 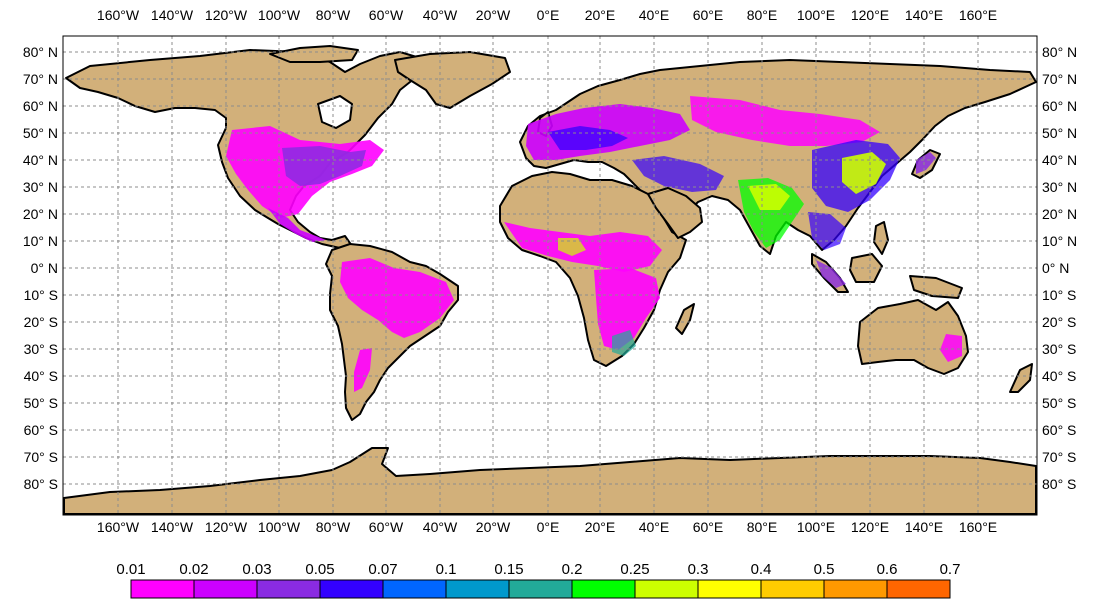 What do you see at coordinates (40, 52) in the screenshot?
I see `left-lat-label: 80° N` at bounding box center [40, 52].